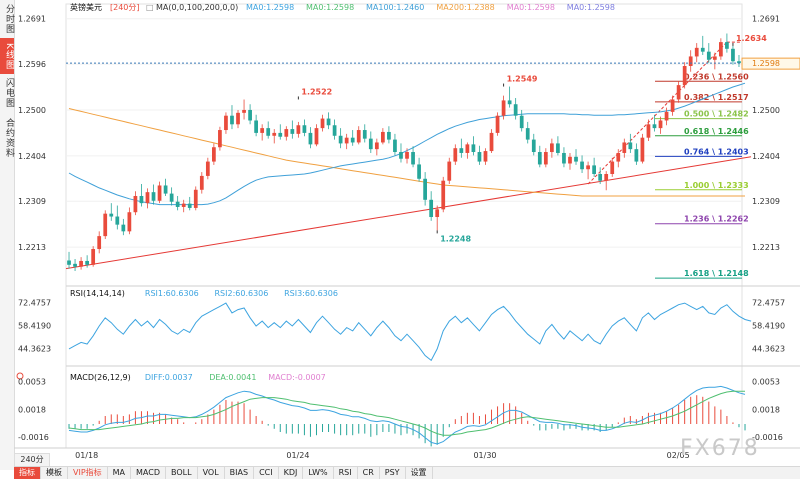 The height and width of the screenshot is (479, 800). Describe the element at coordinates (346, 473) in the screenshot. I see `toolbar-rsi: RSI` at that location.